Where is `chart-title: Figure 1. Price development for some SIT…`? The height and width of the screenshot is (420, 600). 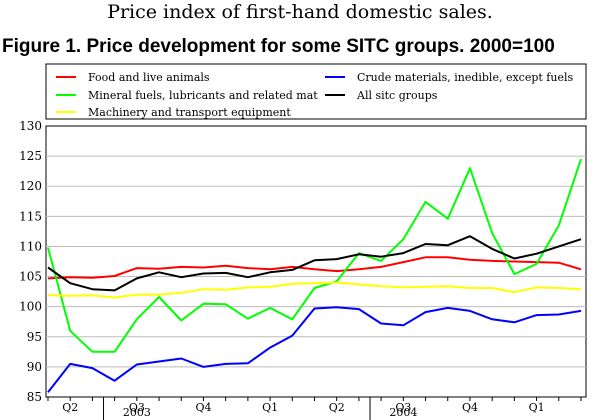
chart-title: Figure 1. Price development for some SIT… is located at coordinates (278, 46).